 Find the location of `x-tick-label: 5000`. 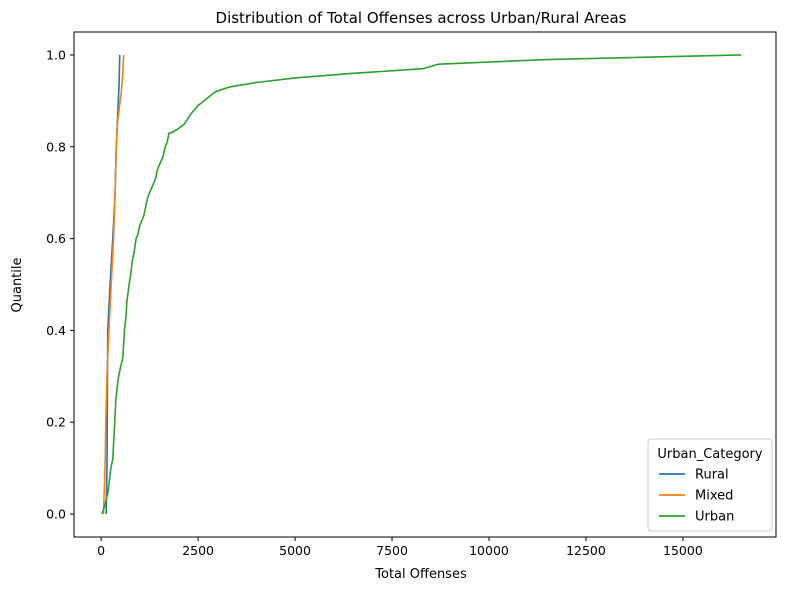

x-tick-label: 5000 is located at coordinates (295, 550).